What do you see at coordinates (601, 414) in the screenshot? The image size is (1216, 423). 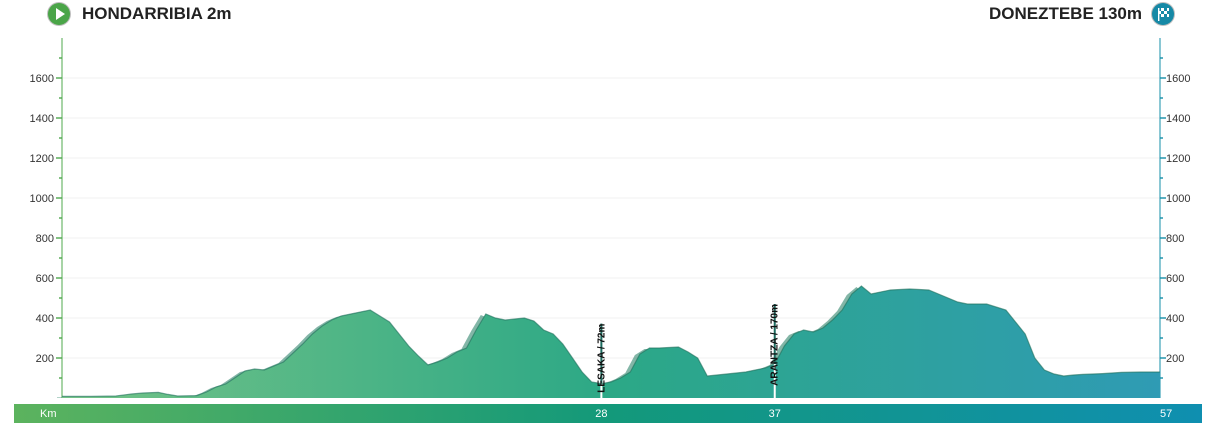 I see `x-tick-label: 28` at bounding box center [601, 414].